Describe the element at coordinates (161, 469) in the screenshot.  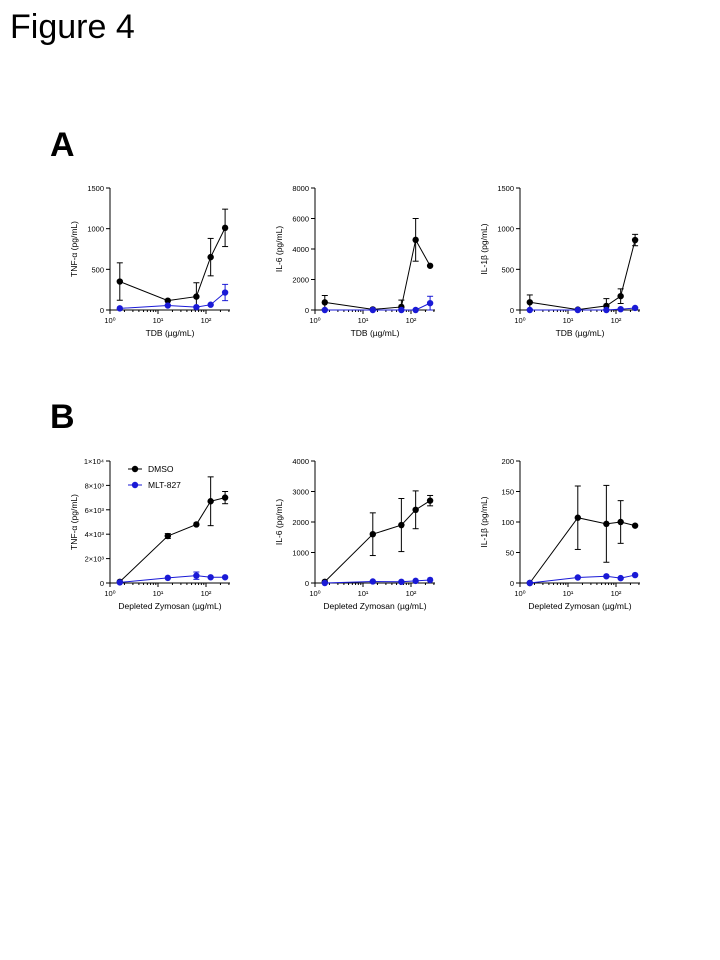
I see `legend-label: DMSO` at that location.